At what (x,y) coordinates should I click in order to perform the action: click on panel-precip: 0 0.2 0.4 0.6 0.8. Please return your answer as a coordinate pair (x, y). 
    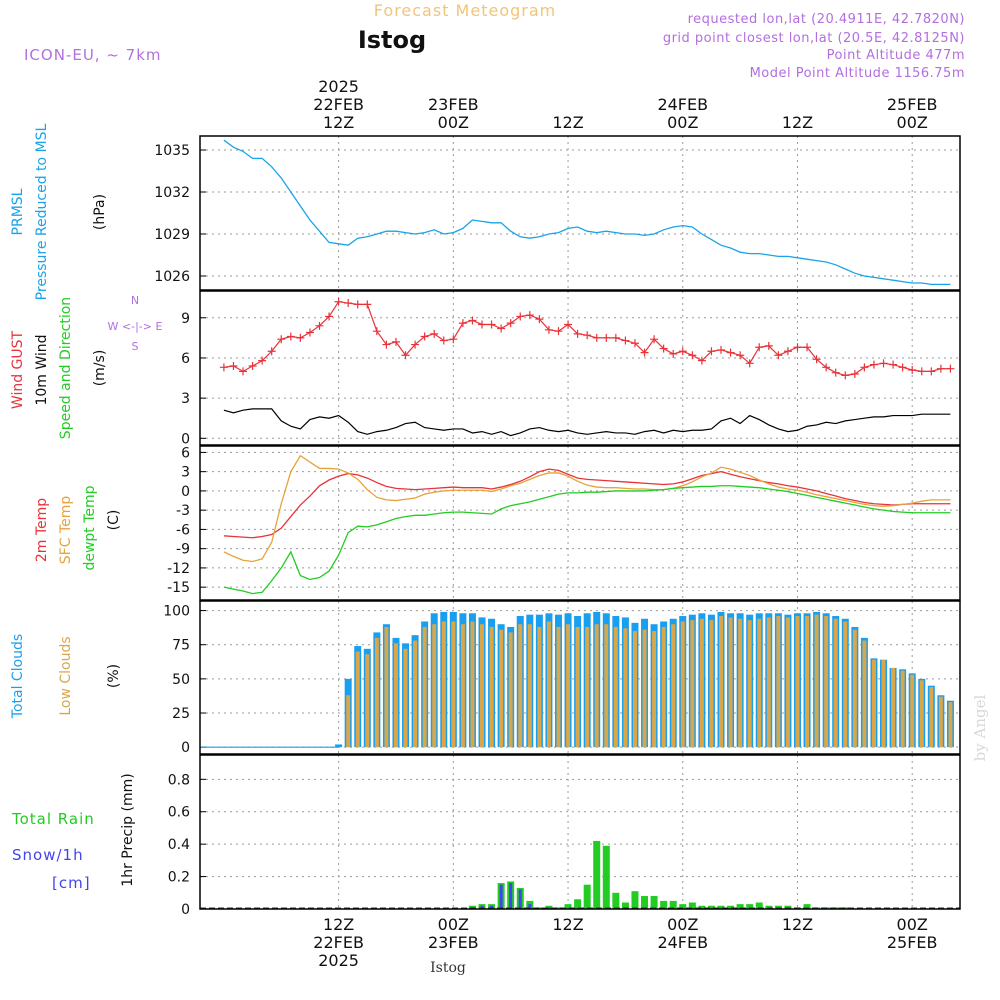
    Looking at the image, I should click on (564, 836).